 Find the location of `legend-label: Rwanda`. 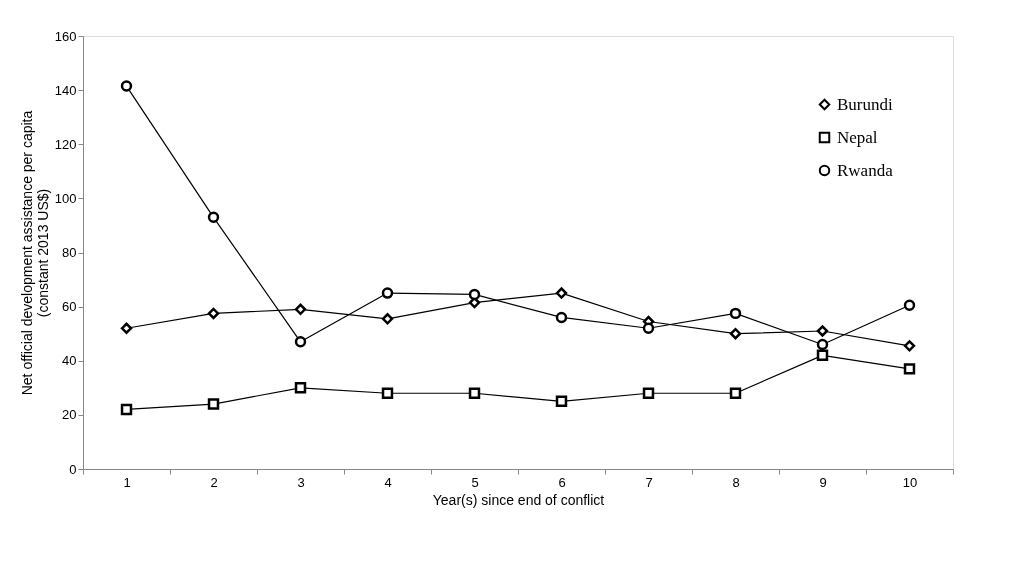

legend-label: Rwanda is located at coordinates (865, 170).